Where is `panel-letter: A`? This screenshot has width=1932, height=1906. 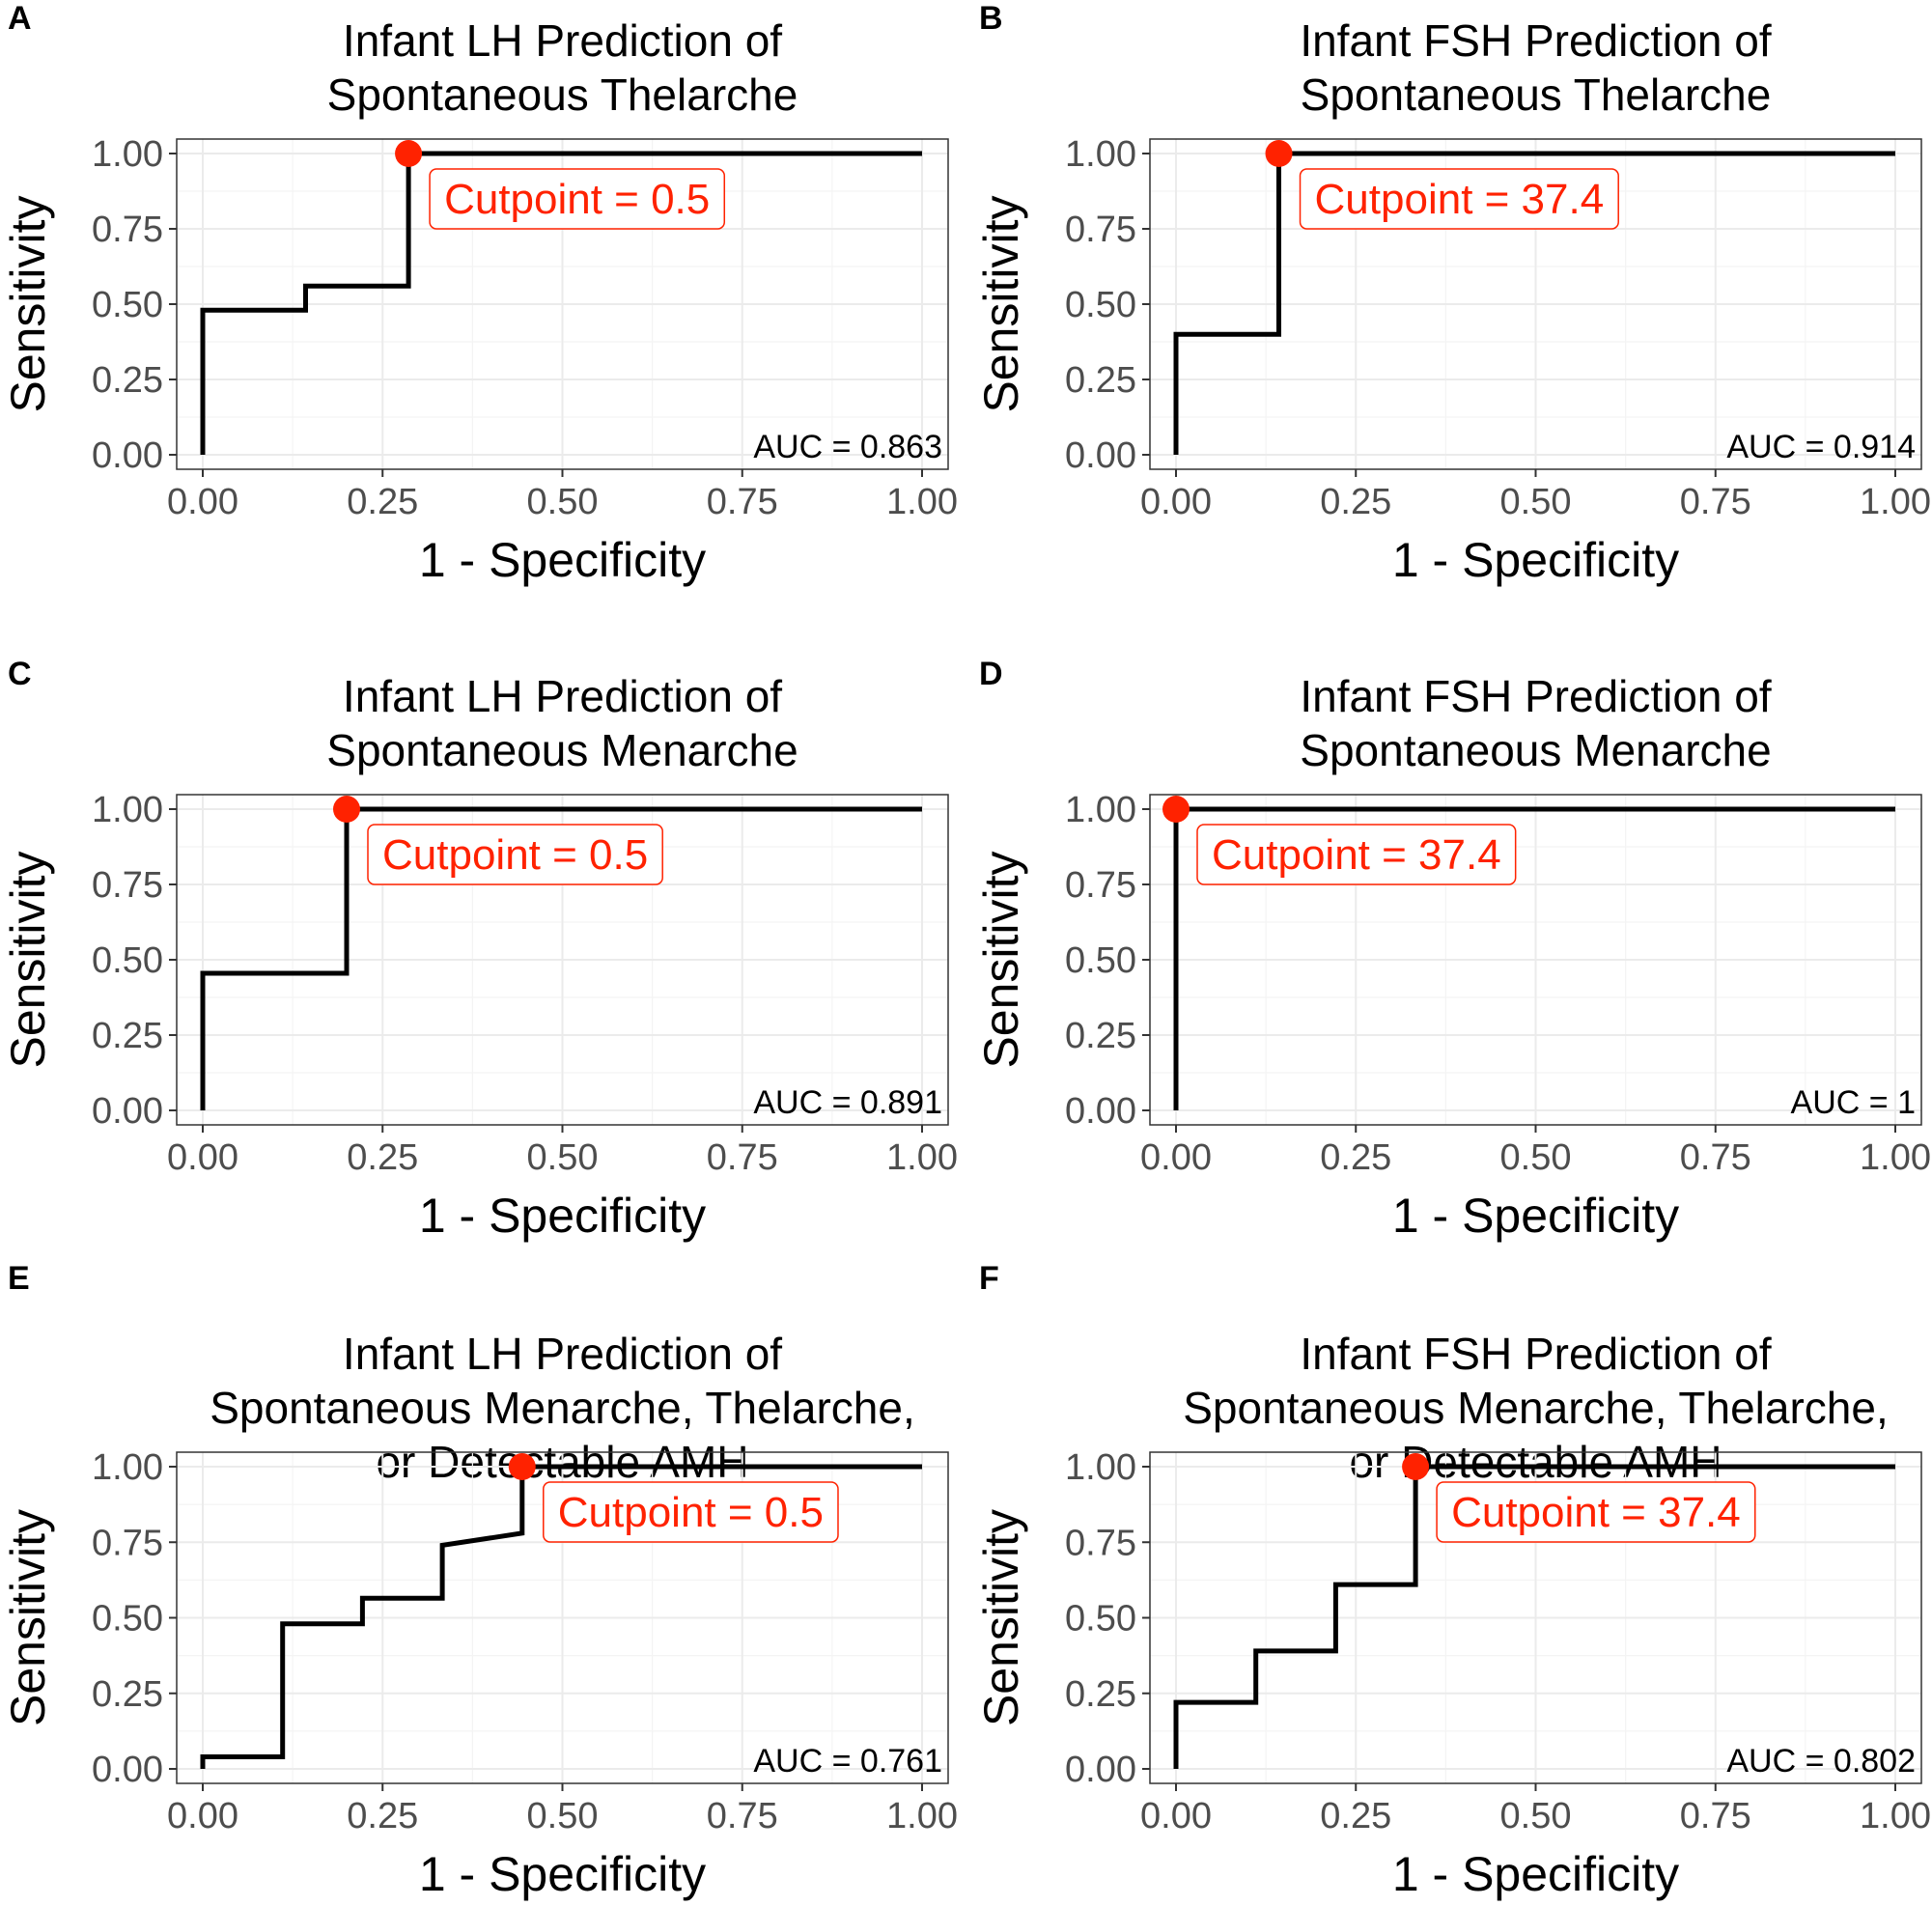 panel-letter: A is located at coordinates (20, 19).